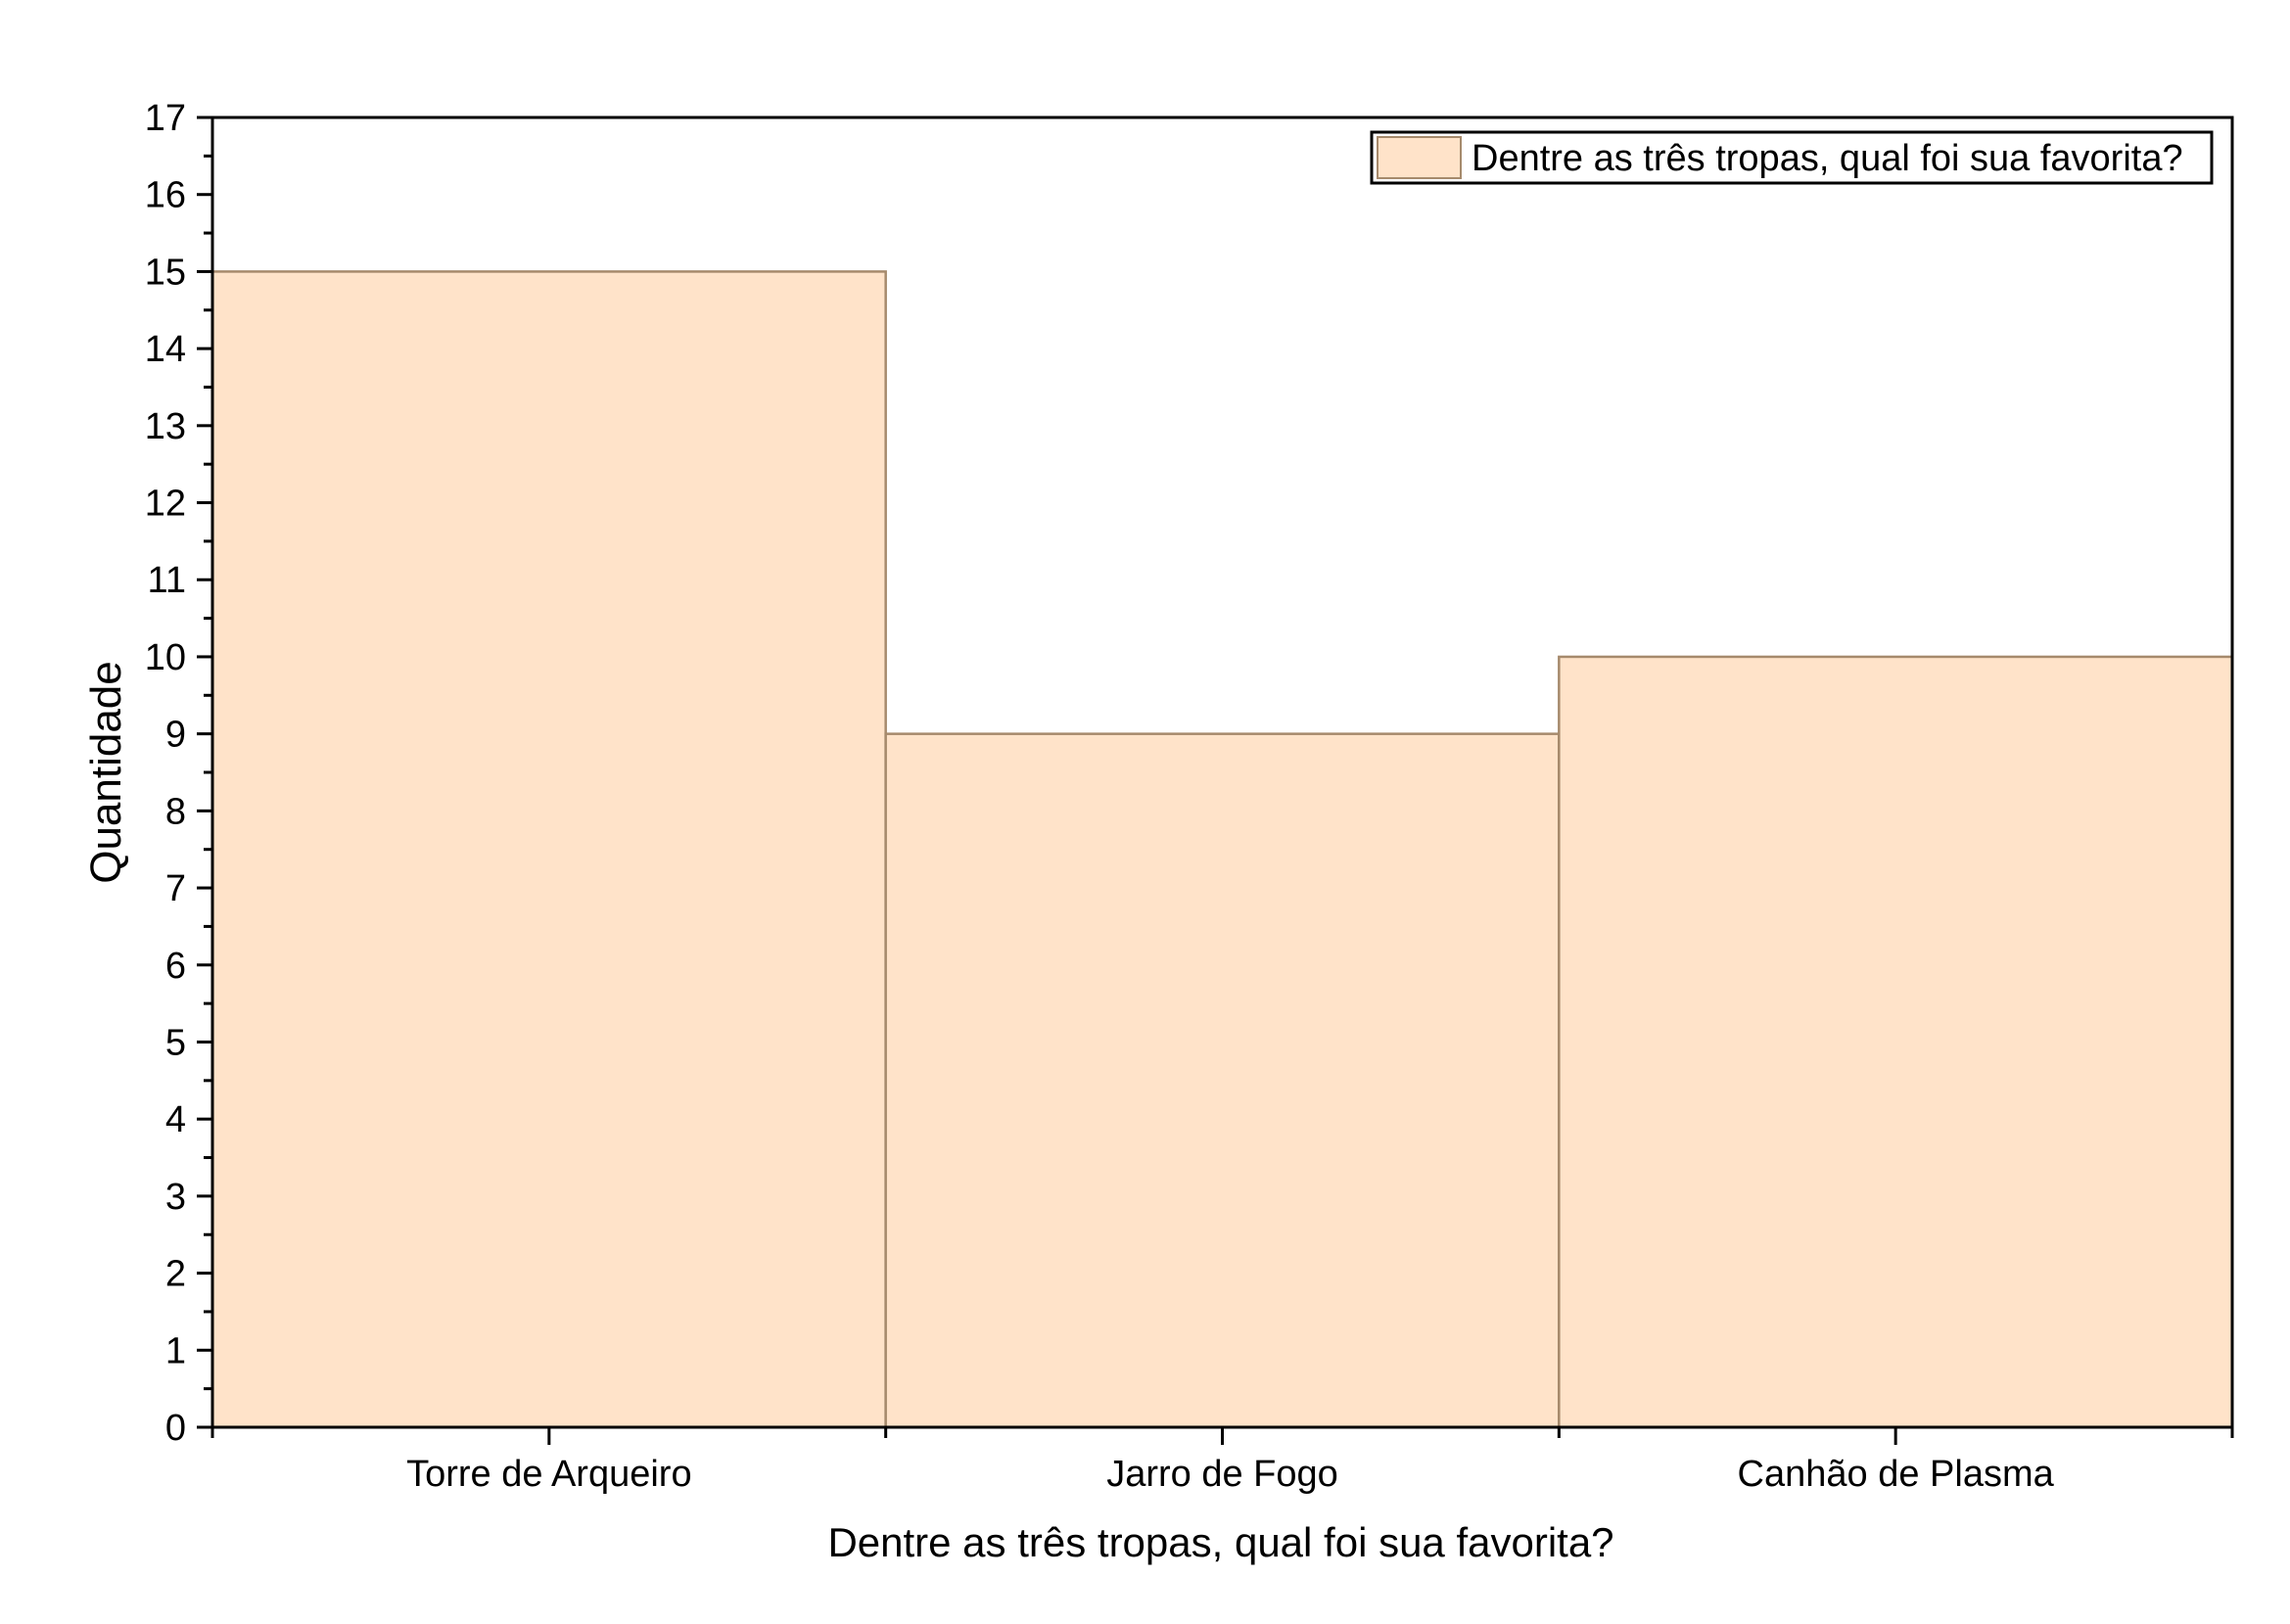 The width and height of the screenshot is (2290, 1624). I want to click on legend-swatch, so click(1419, 157).